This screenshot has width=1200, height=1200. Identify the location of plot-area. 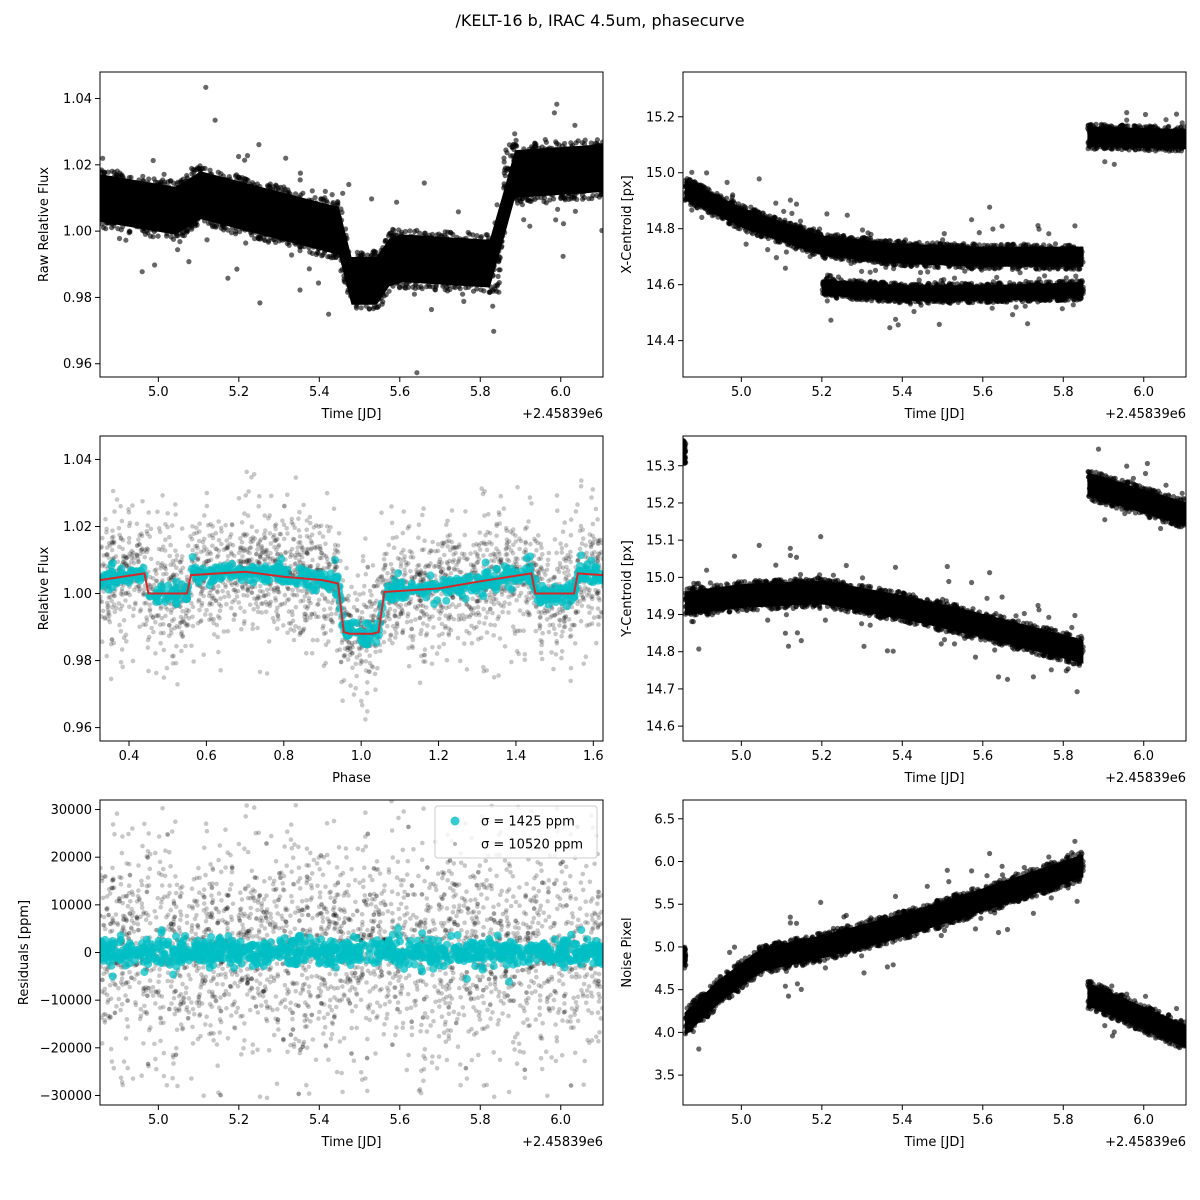
(934, 220).